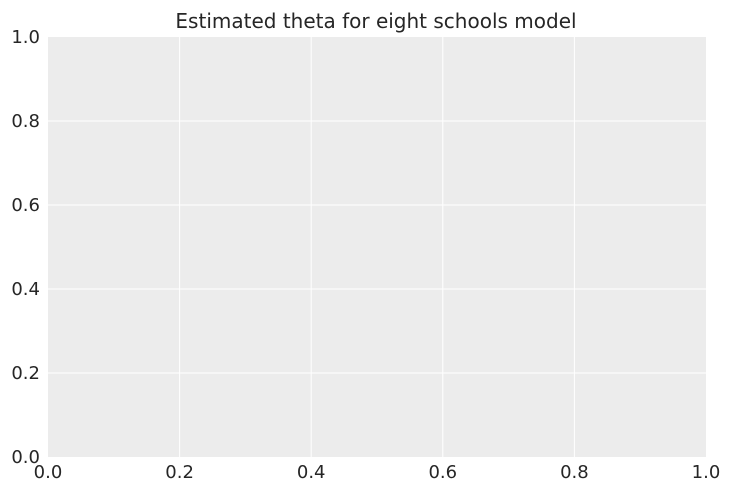 This screenshot has width=731, height=491. Describe the element at coordinates (25, 205) in the screenshot. I see `y-tick-label: 0.6` at that location.